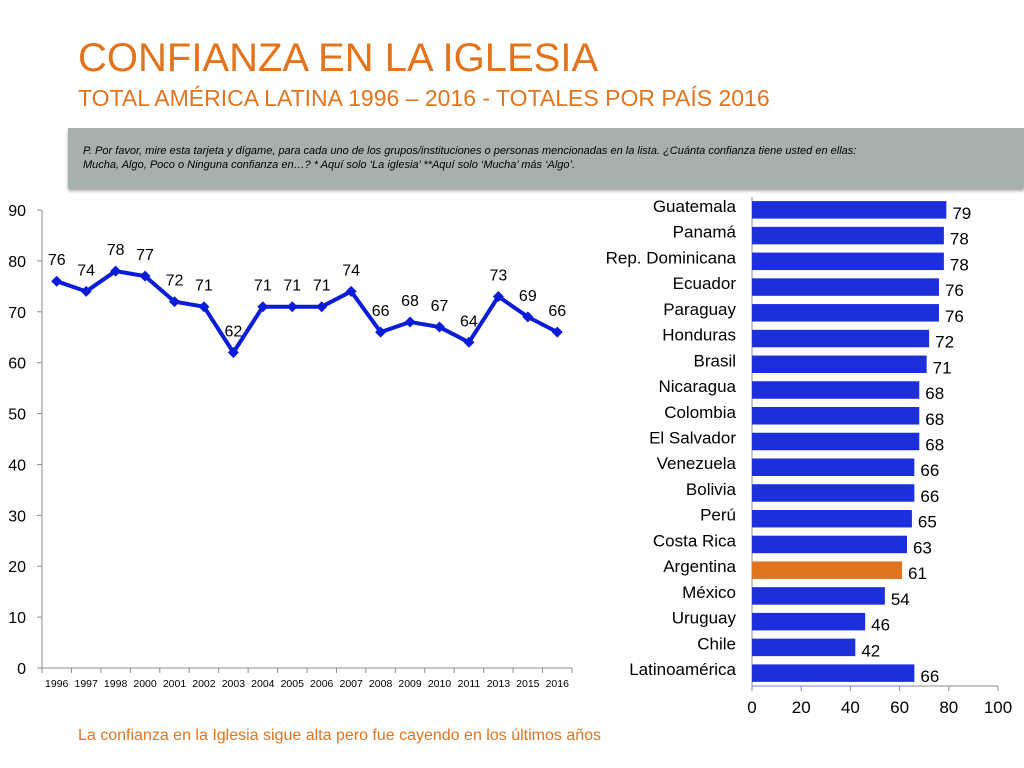  What do you see at coordinates (351, 684) in the screenshot?
I see `x-tick-label: 2007` at bounding box center [351, 684].